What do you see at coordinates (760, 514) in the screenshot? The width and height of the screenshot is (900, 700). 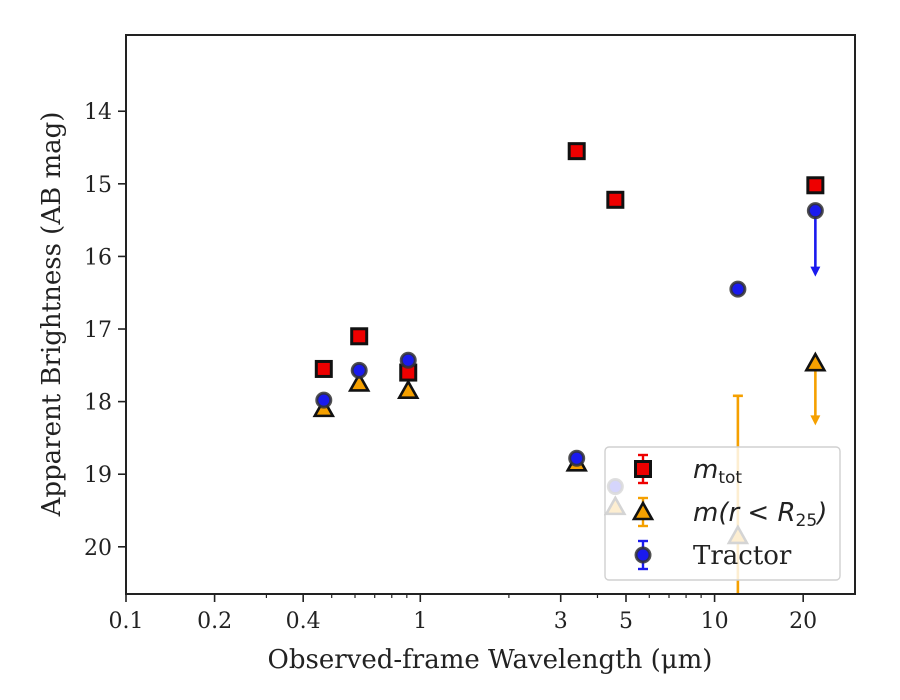 I see `legend-label: m(r < R25)` at bounding box center [760, 514].